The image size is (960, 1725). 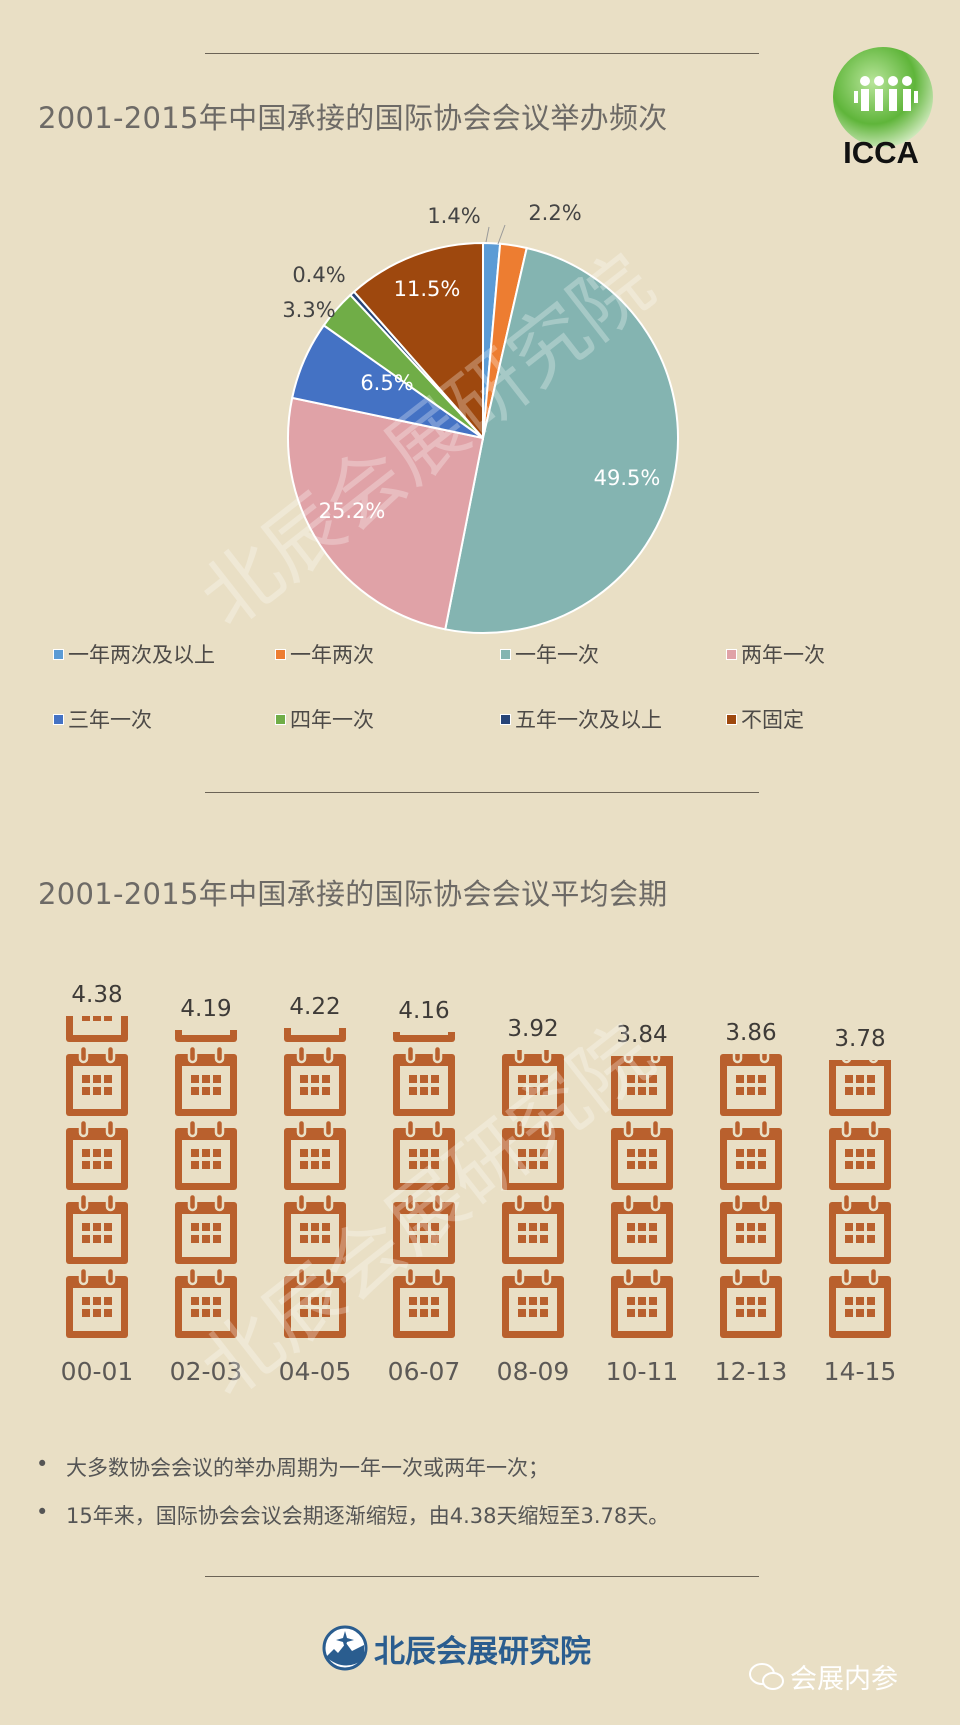 I want to click on org-emblem-icon, so click(x=345, y=1648).